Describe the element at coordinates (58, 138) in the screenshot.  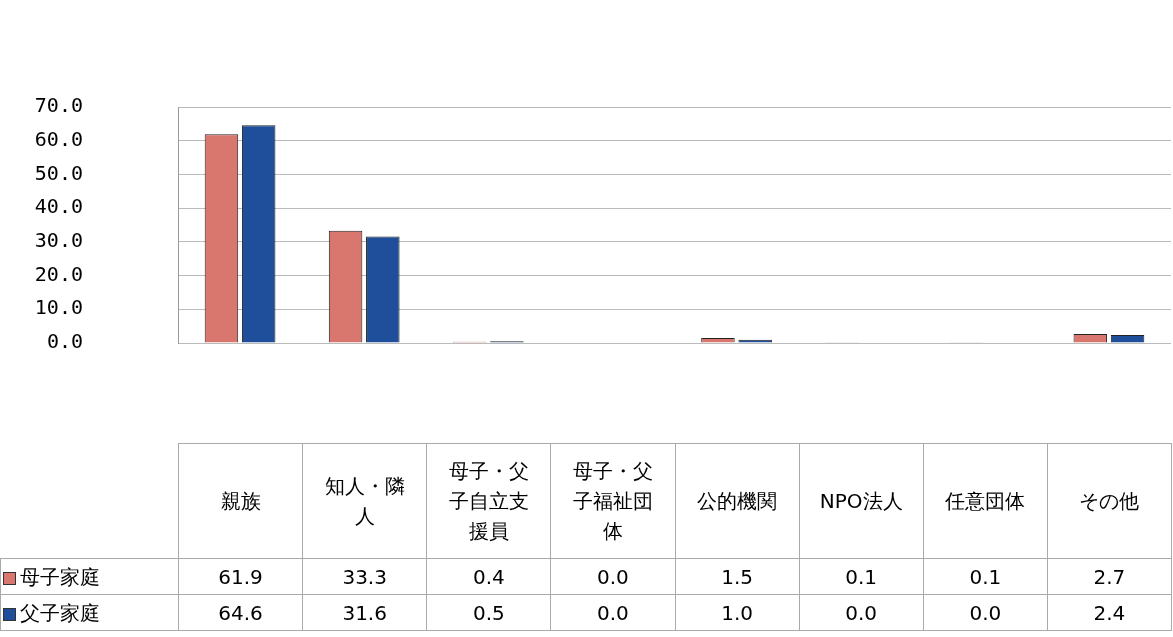
I see `y-tick-label: 60.0` at that location.